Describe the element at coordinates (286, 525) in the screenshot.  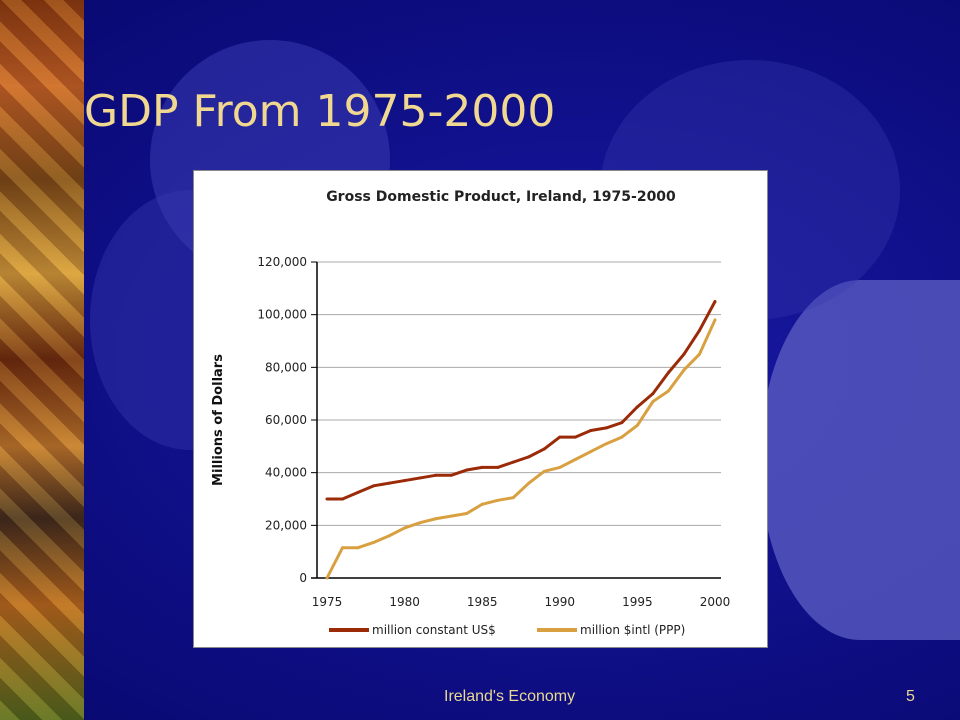
I see `y-tick-label: 20,000` at that location.